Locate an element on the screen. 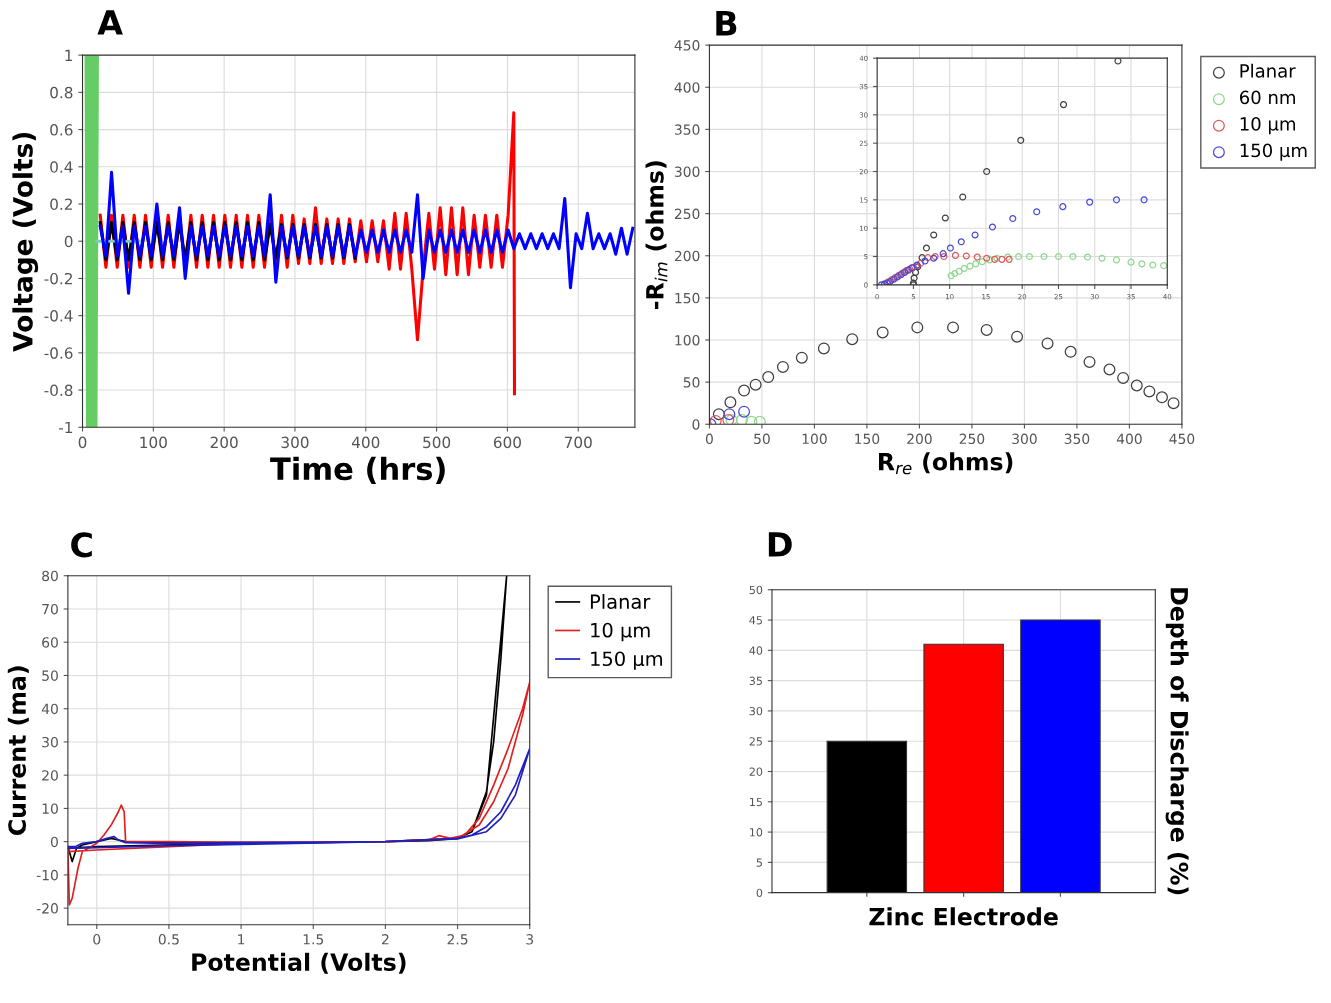  y-tick-label: 350 is located at coordinates (687, 129).